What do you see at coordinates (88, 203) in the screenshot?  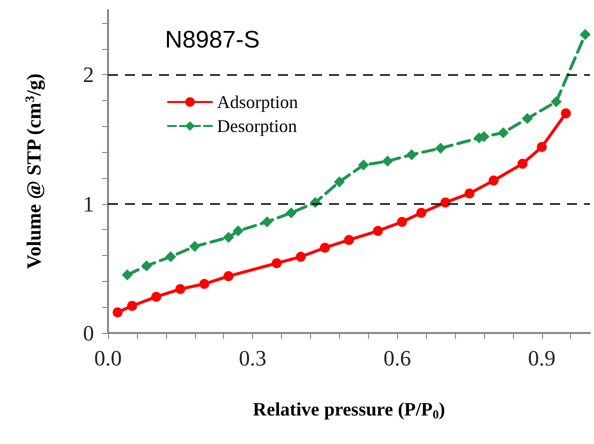 I see `y-tick-label: 1` at bounding box center [88, 203].